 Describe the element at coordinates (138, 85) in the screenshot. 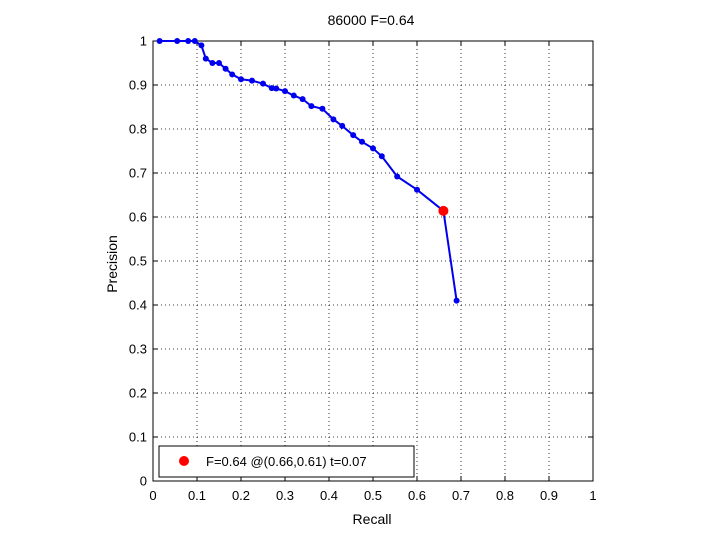

I see `y-tick-label: 0.9` at that location.